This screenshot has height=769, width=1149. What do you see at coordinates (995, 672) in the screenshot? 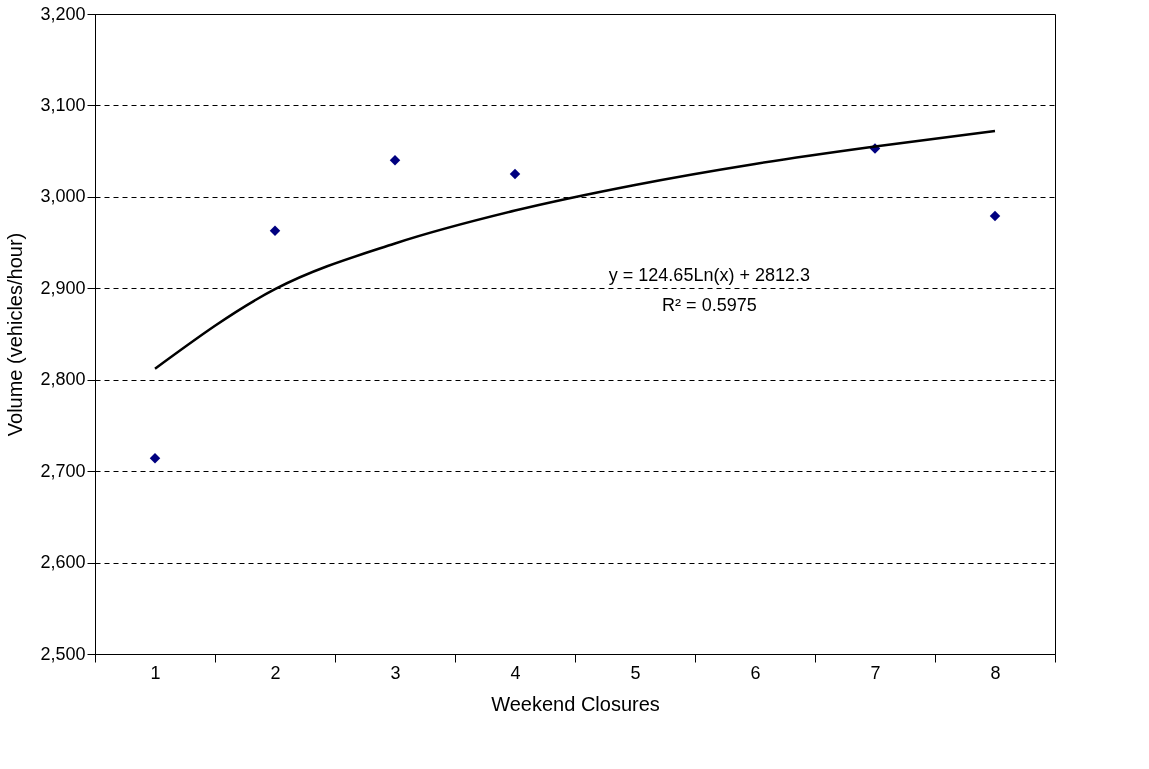
I see `x-tick-label: 8` at bounding box center [995, 672].